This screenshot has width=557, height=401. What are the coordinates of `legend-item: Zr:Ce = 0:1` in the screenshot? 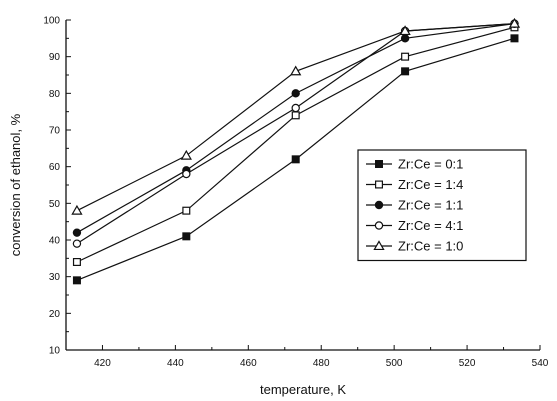 It's located at (414, 164).